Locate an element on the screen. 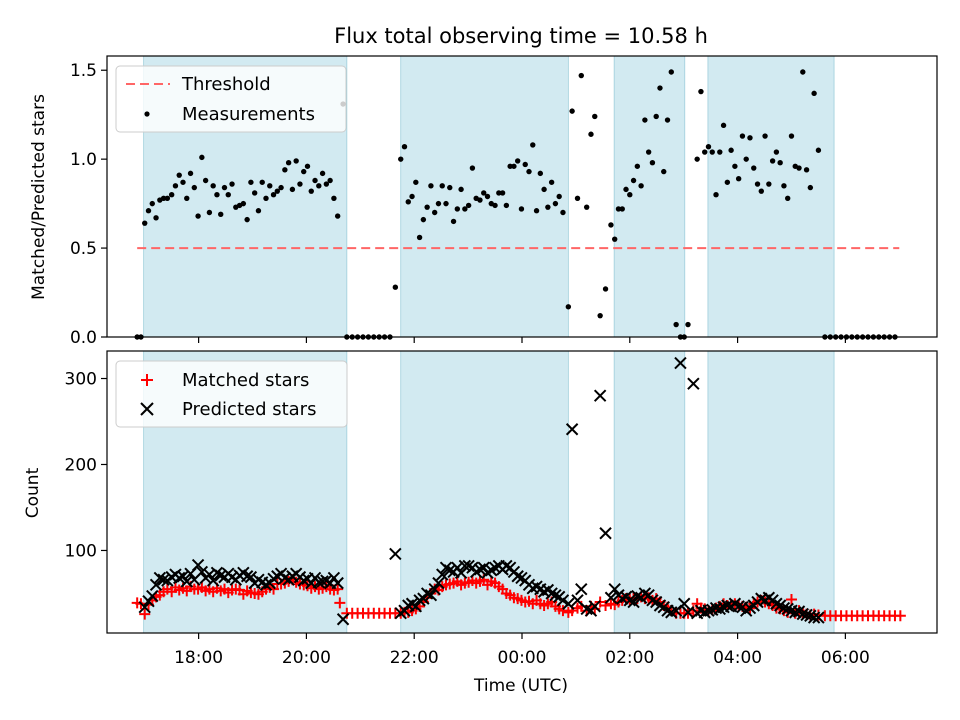 Image resolution: width=960 pixels, height=720 pixels. y-tick-label: 0.0 is located at coordinates (83, 338).